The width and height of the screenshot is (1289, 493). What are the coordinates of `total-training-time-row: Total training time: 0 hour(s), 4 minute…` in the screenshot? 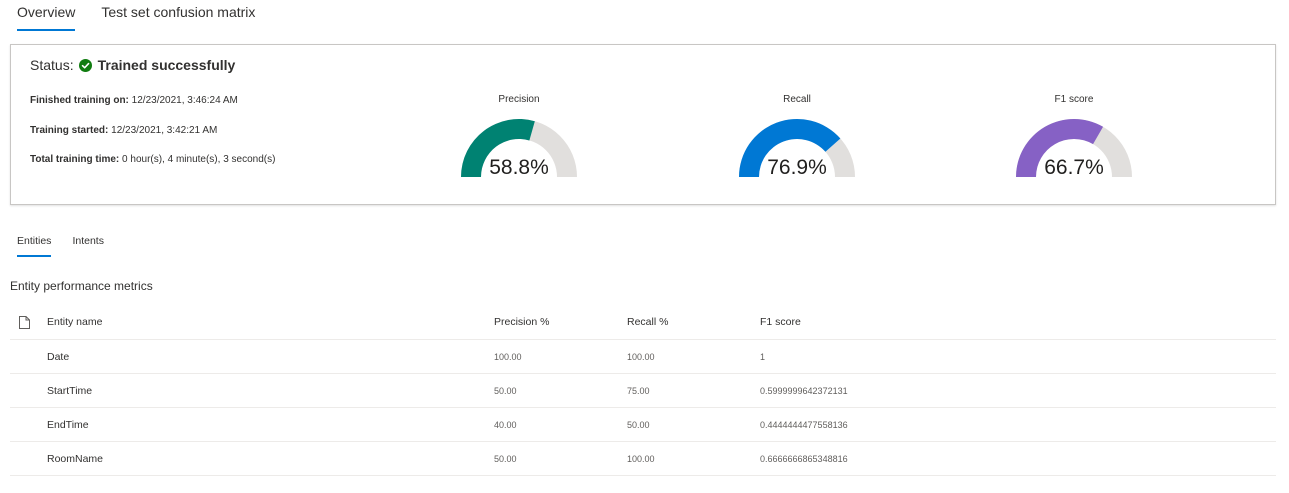 It's located at (152, 160).